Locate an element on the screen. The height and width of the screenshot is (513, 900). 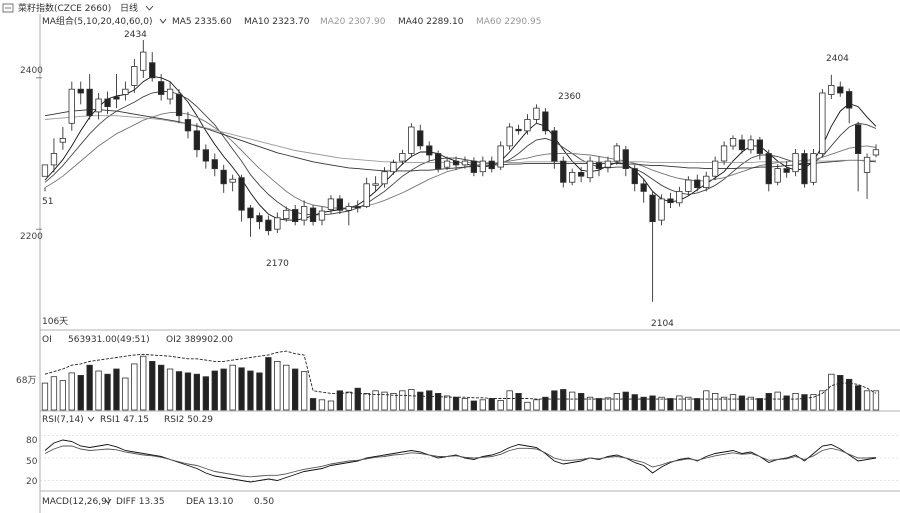
ma-dropdown-icon is located at coordinates (163, 21).